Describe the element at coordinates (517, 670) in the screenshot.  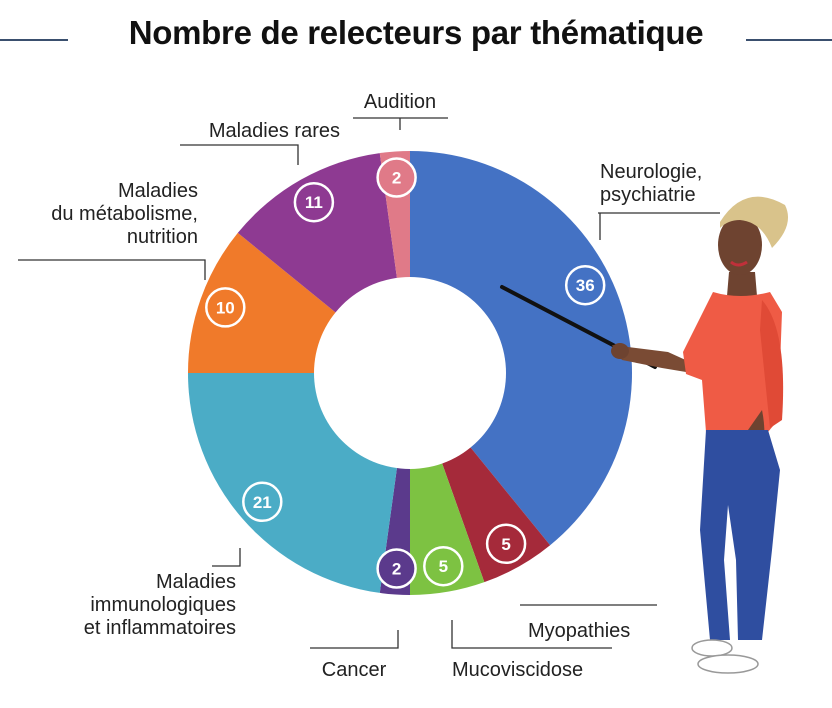
I see `category-label-2-line-0: Mucoviscidose` at that location.